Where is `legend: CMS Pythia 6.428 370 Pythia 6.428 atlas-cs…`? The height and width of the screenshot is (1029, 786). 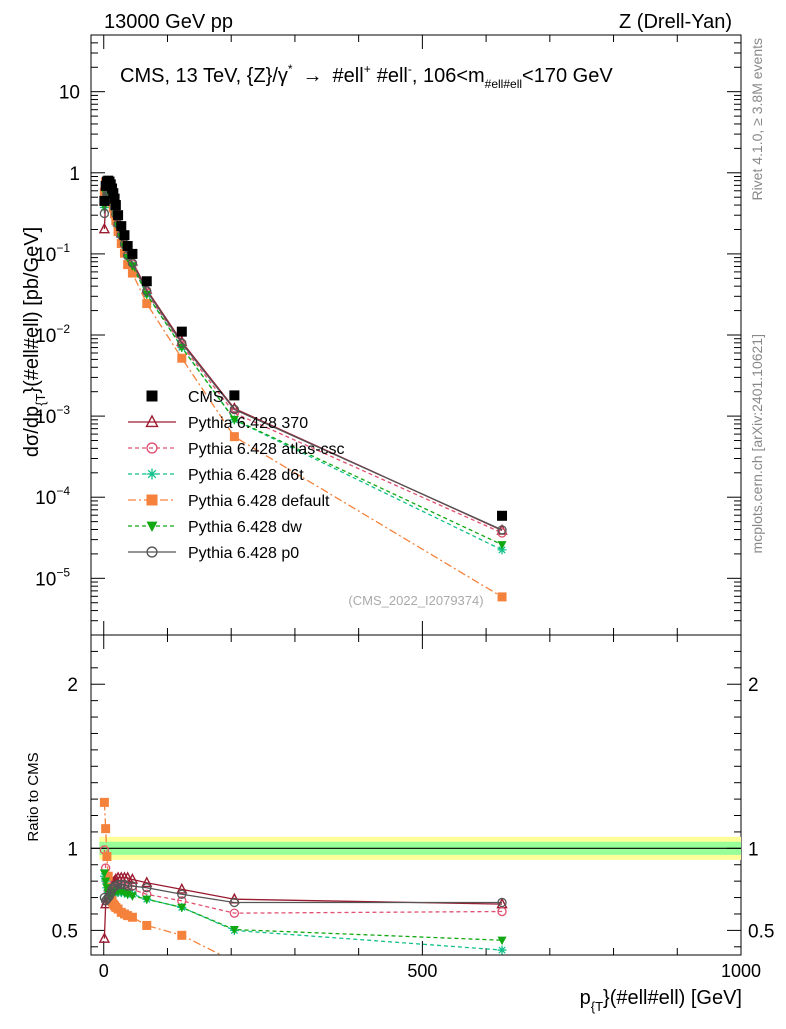 legend: CMS Pythia 6.428 370 Pythia 6.428 atlas-cs… is located at coordinates (236, 475).